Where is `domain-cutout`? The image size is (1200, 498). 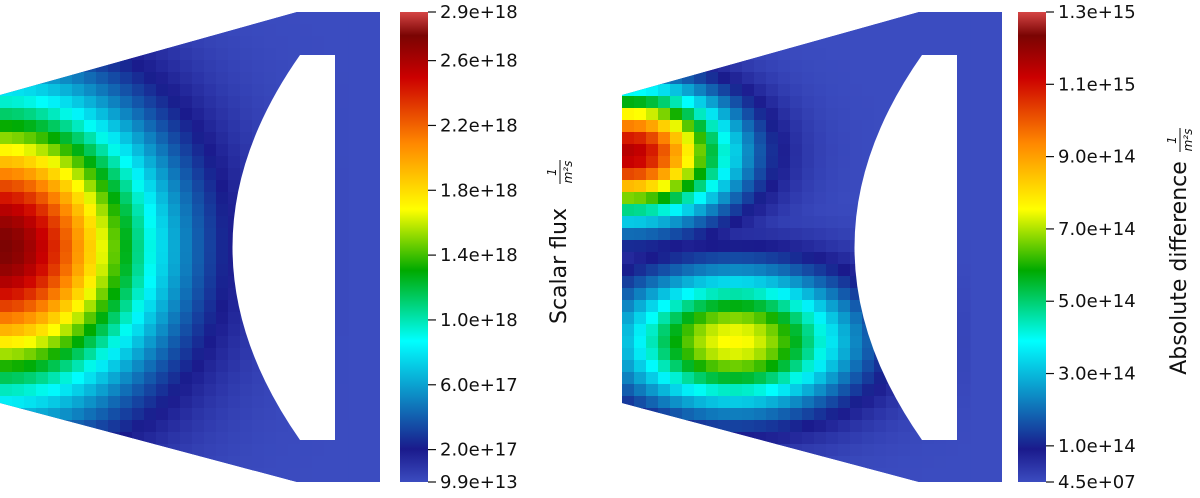 domain-cutout is located at coordinates (283, 247).